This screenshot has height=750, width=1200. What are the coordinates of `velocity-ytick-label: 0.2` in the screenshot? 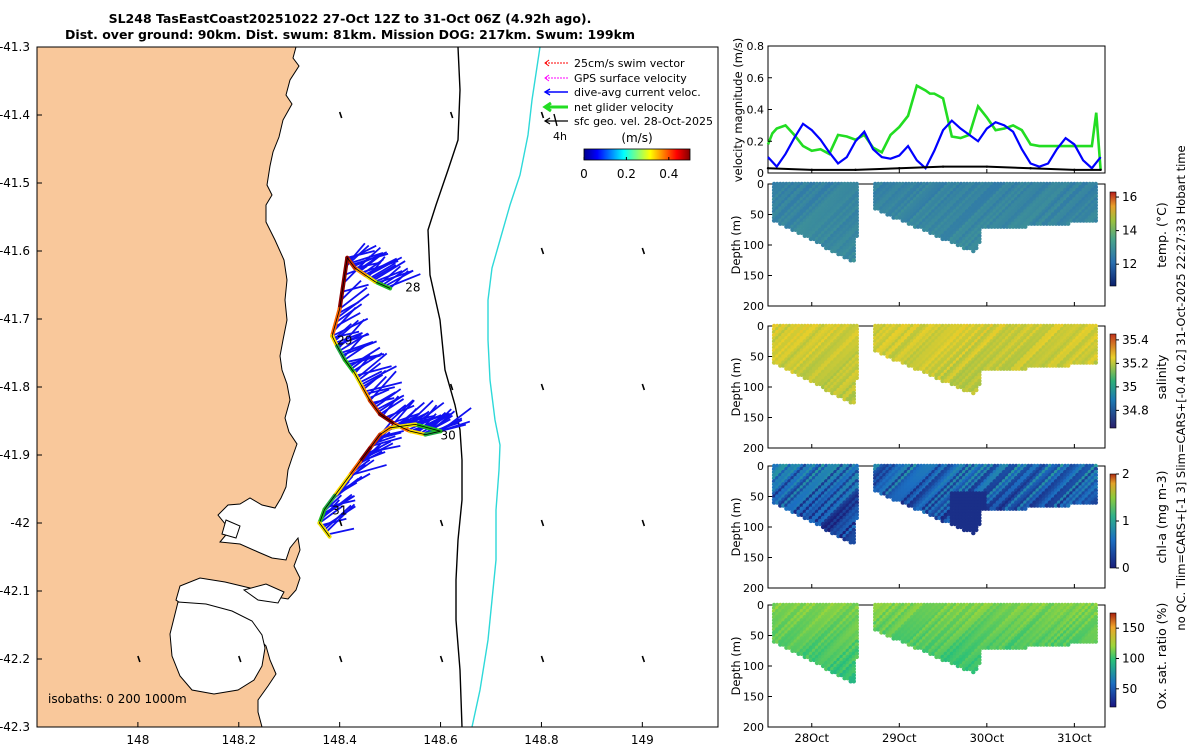 It's located at (756, 141).